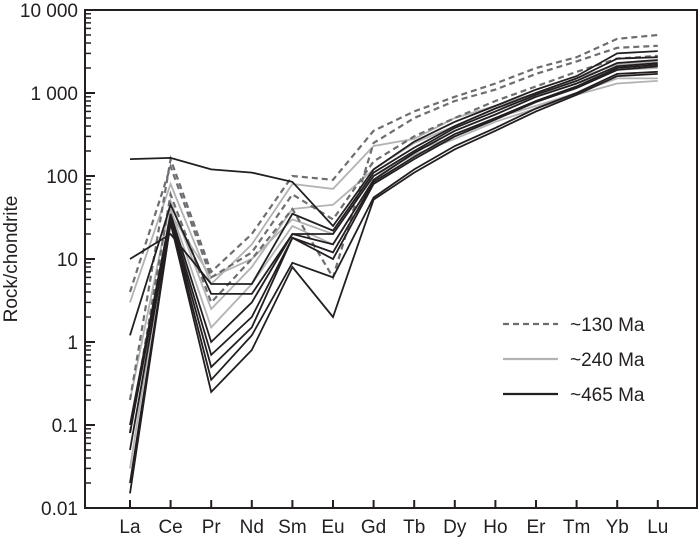 The height and width of the screenshot is (552, 700). Describe the element at coordinates (657, 527) in the screenshot. I see `x-tick-label-Lu: Lu` at that location.